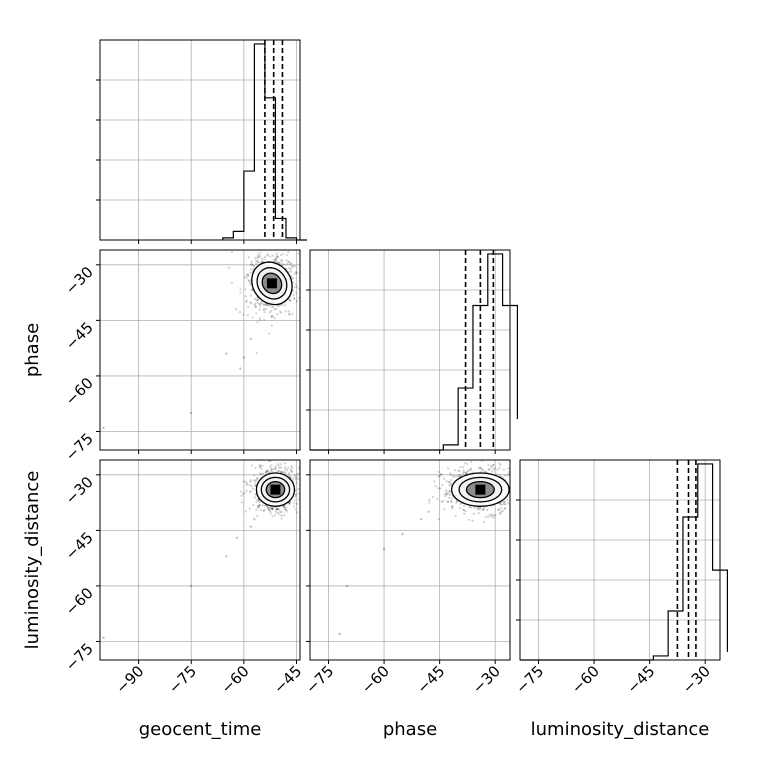 The width and height of the screenshot is (760, 760). What do you see at coordinates (424, 548) in the screenshot?
I see `scatter-points` at bounding box center [424, 548].